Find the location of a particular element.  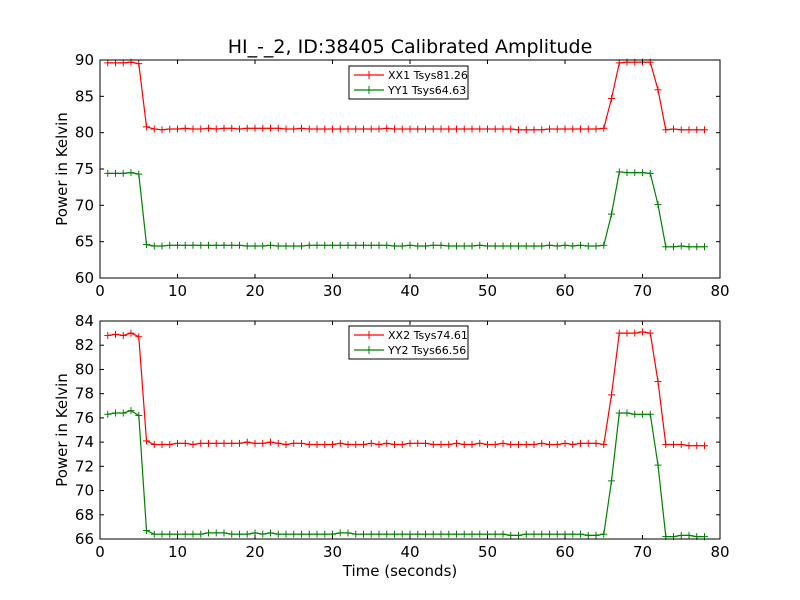

y-tick-label: 68 is located at coordinates (84, 515).